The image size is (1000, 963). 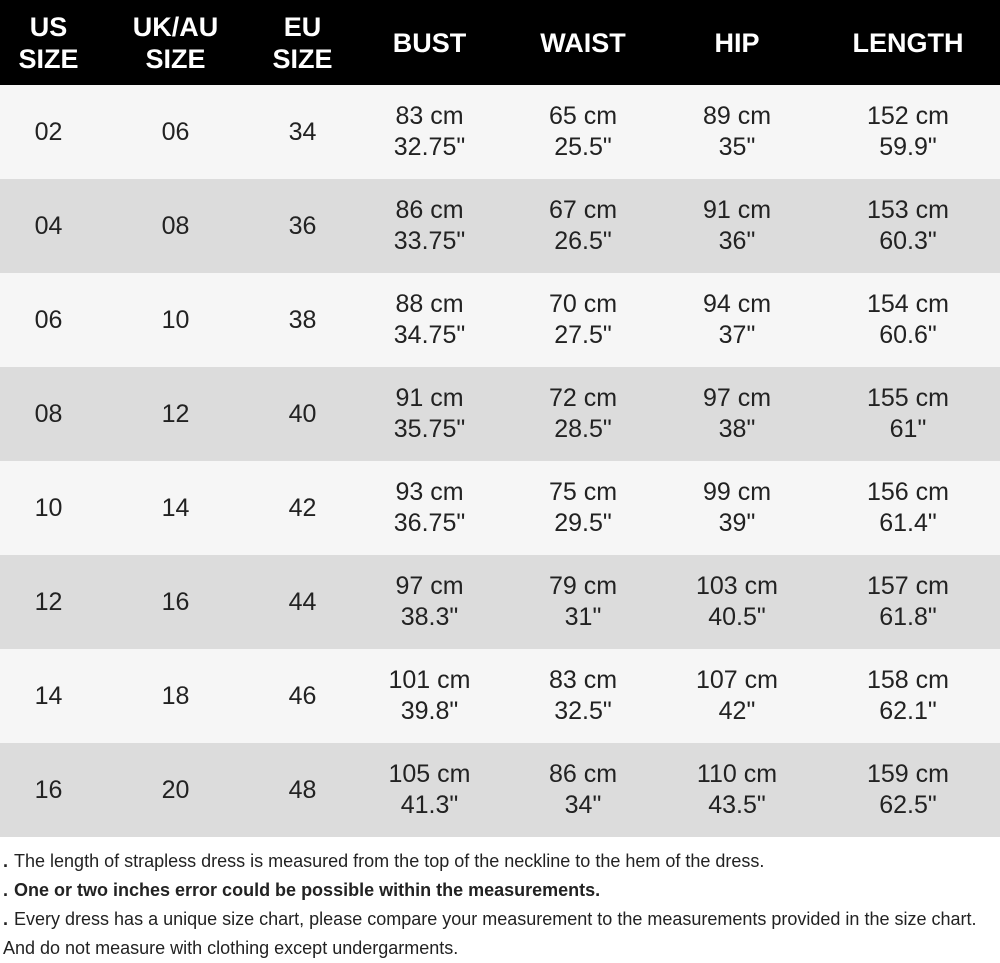 What do you see at coordinates (583, 304) in the screenshot?
I see `measurement-cm: 70 cm` at bounding box center [583, 304].